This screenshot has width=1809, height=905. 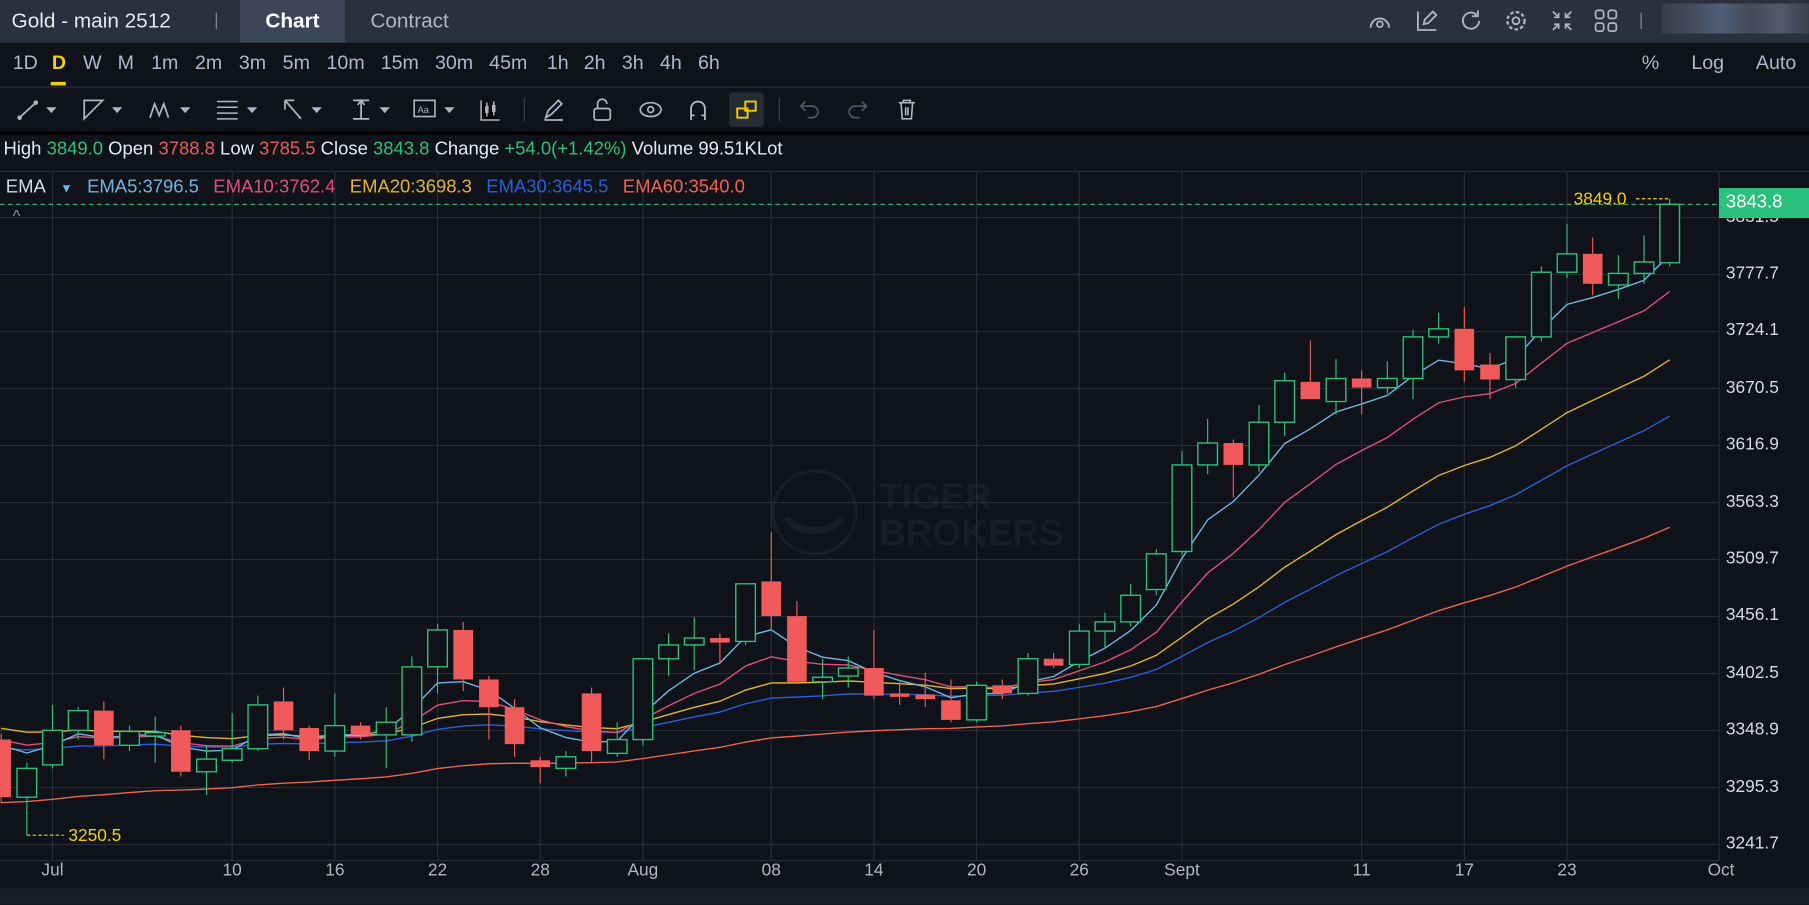 What do you see at coordinates (650, 109) in the screenshot?
I see `eye-icon` at bounding box center [650, 109].